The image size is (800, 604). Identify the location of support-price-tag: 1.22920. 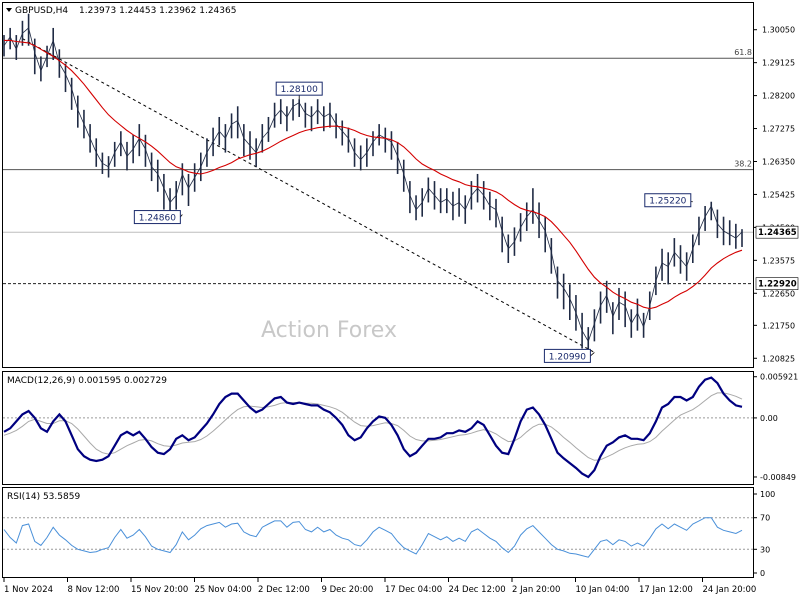
(777, 285).